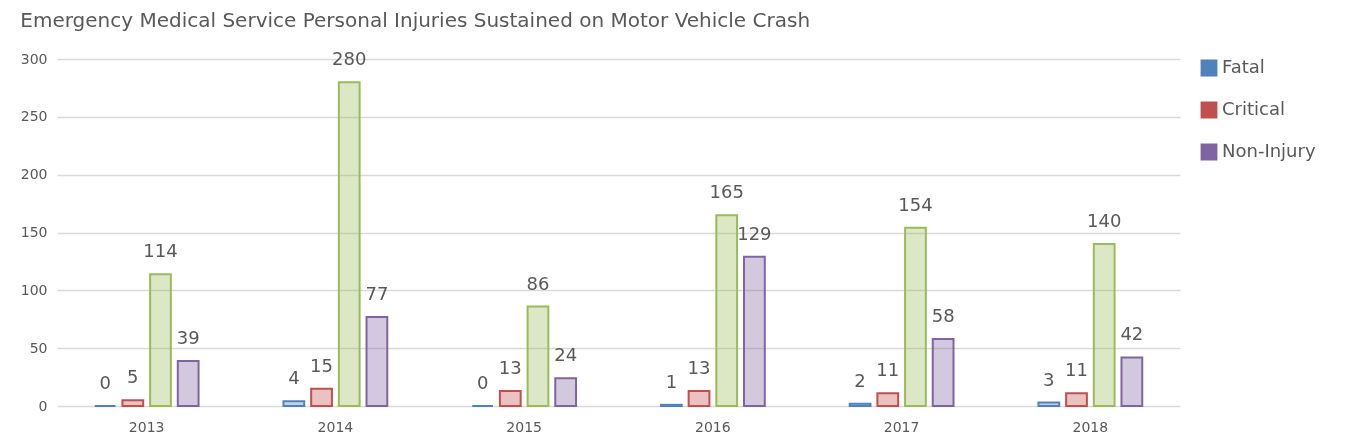  Describe the element at coordinates (146, 426) in the screenshot. I see `x-tick-label: 2013` at that location.